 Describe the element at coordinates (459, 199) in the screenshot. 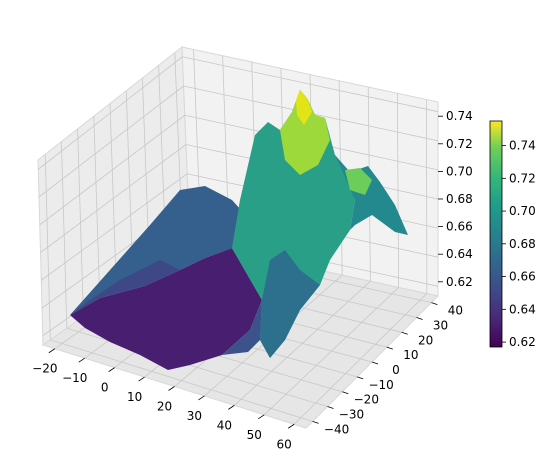

I see `z-tick-label: 0.68` at that location.